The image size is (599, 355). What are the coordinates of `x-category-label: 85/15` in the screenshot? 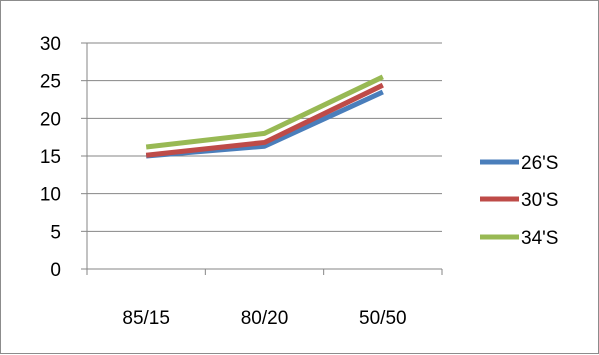 It's located at (146, 318).